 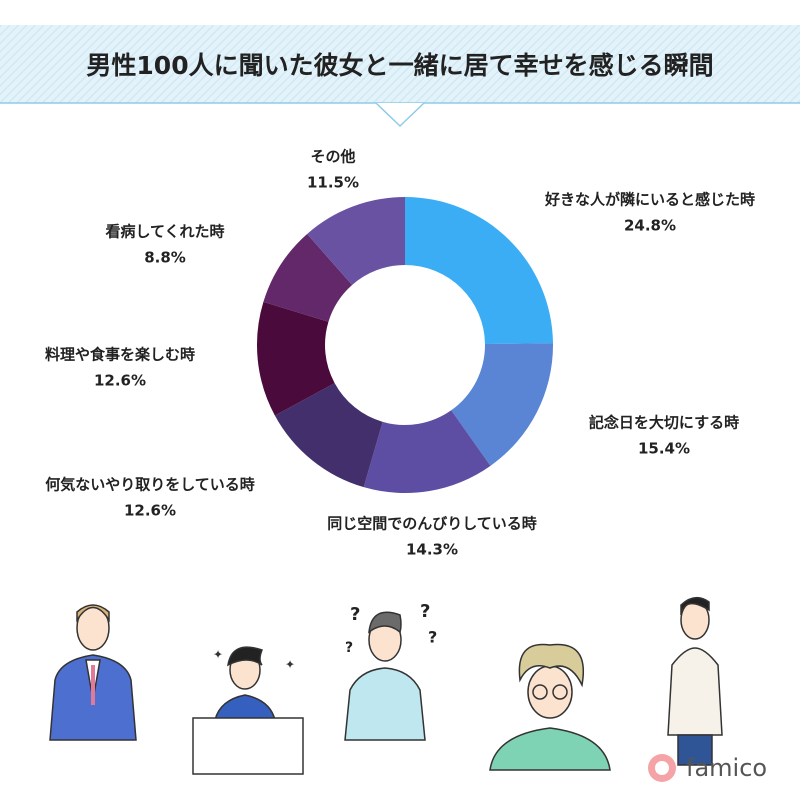 I want to click on slice-label: 同じ空間でのんびりしている時, so click(x=432, y=524).